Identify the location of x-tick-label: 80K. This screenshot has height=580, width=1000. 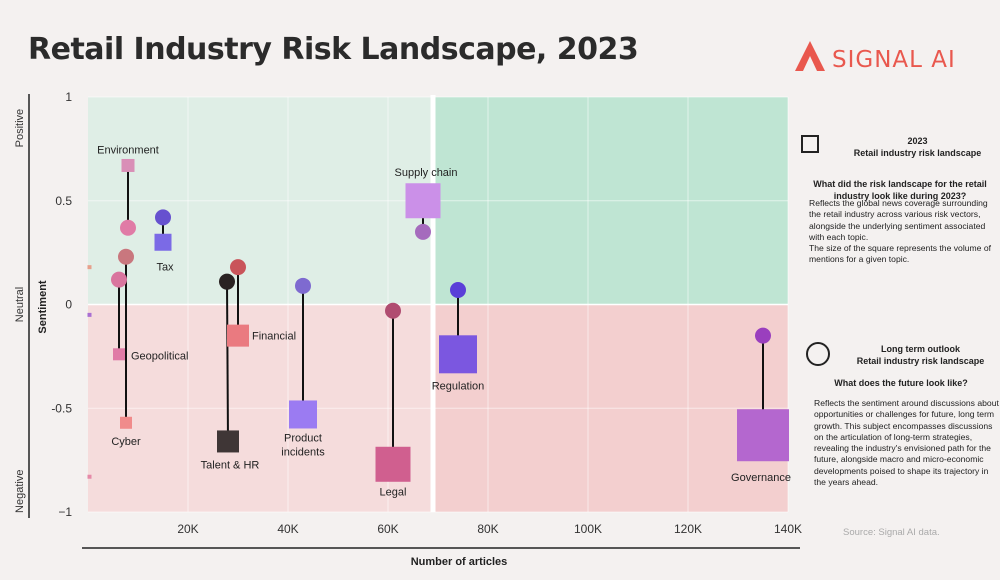
(487, 529).